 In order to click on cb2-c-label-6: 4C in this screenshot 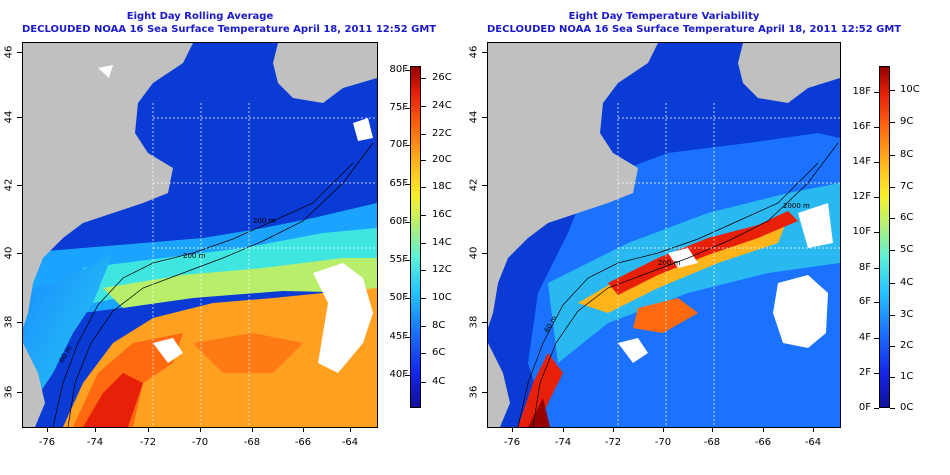, I will do `click(907, 282)`.